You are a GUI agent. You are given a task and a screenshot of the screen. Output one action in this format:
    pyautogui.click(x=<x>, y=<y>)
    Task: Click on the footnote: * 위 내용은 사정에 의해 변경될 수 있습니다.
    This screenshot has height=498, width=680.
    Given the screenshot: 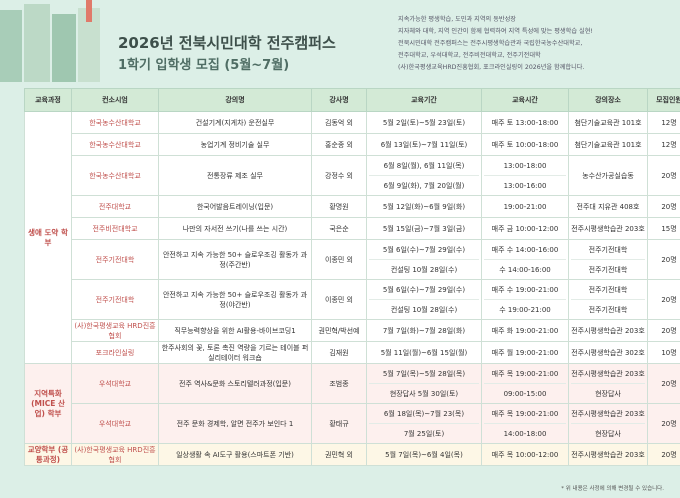 What is the action you would take?
    pyautogui.click(x=612, y=489)
    